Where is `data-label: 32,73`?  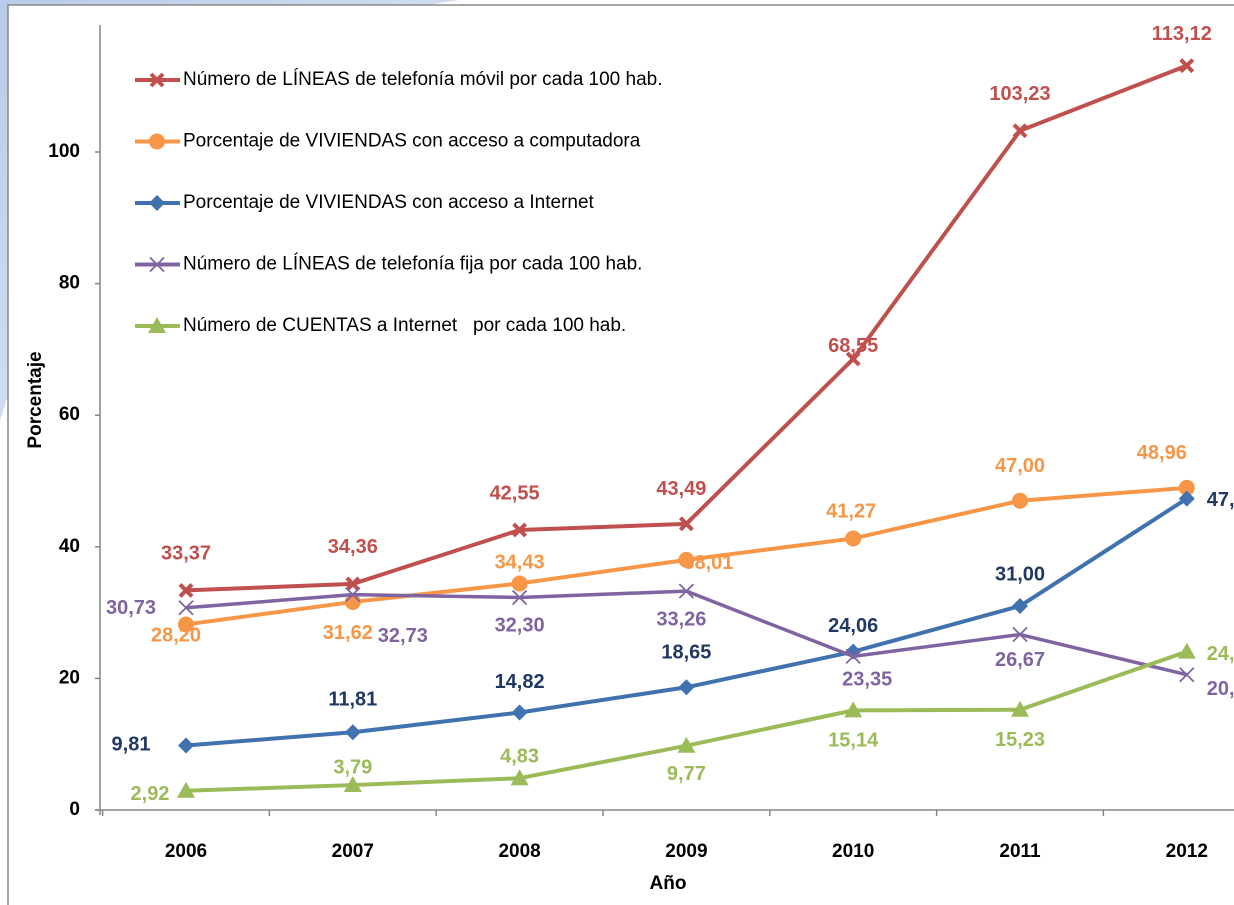 data-label: 32,73 is located at coordinates (403, 636).